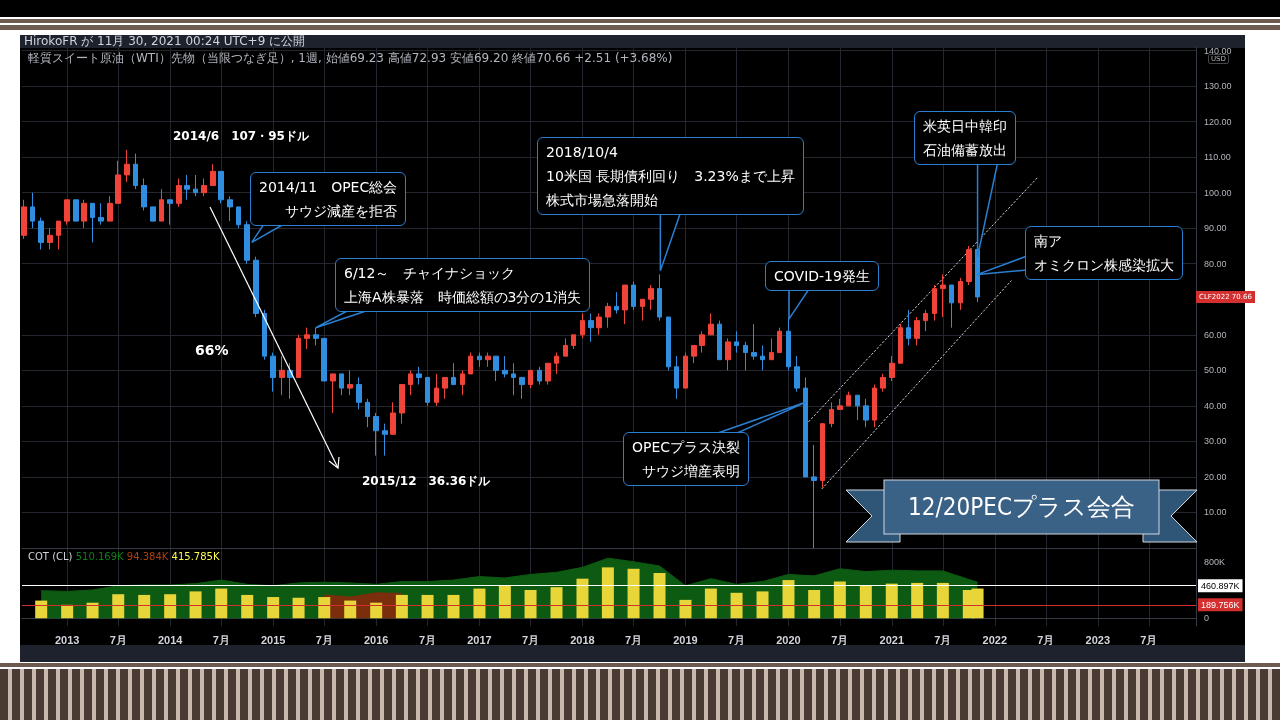 The image size is (1280, 720). What do you see at coordinates (582, 639) in the screenshot?
I see `x-tick-label: 2018` at bounding box center [582, 639].